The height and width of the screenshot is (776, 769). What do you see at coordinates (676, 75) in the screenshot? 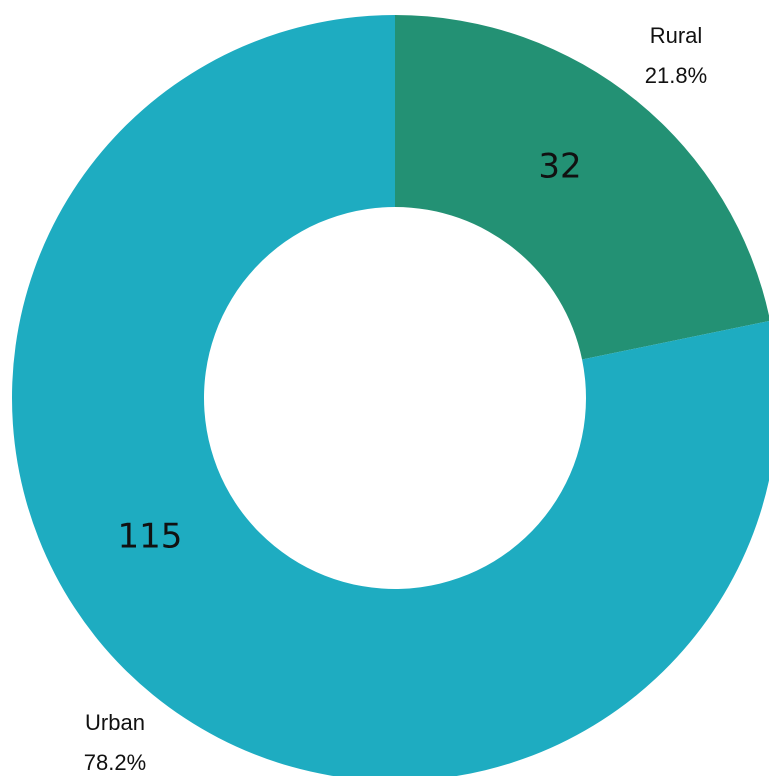
I see `percentage-label: 21.8%` at bounding box center [676, 75].